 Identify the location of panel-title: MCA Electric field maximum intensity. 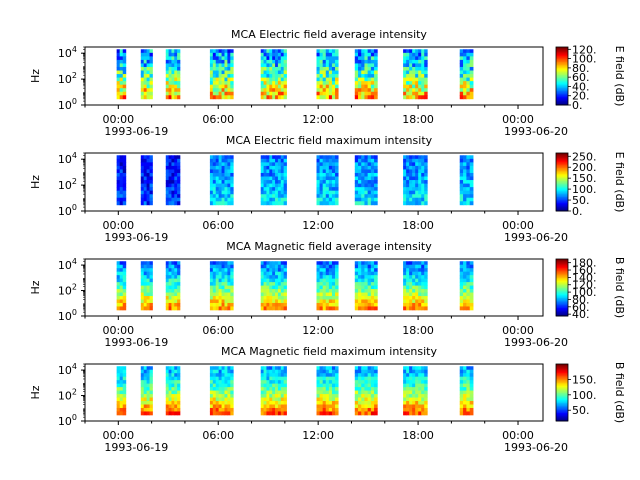
(329, 140).